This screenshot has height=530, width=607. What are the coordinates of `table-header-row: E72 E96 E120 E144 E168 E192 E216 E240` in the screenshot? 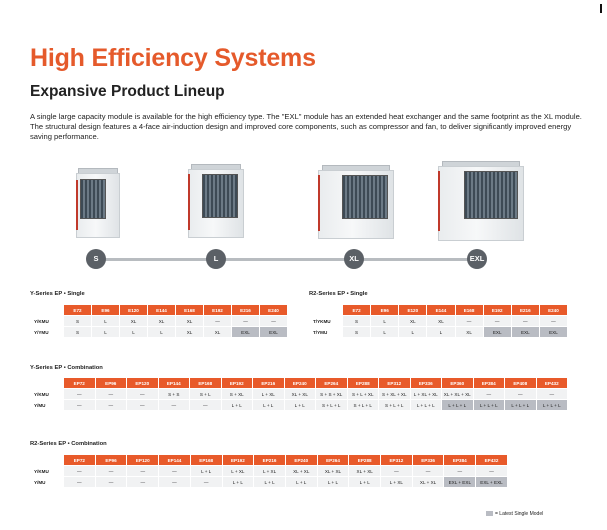 It's located at (159, 310).